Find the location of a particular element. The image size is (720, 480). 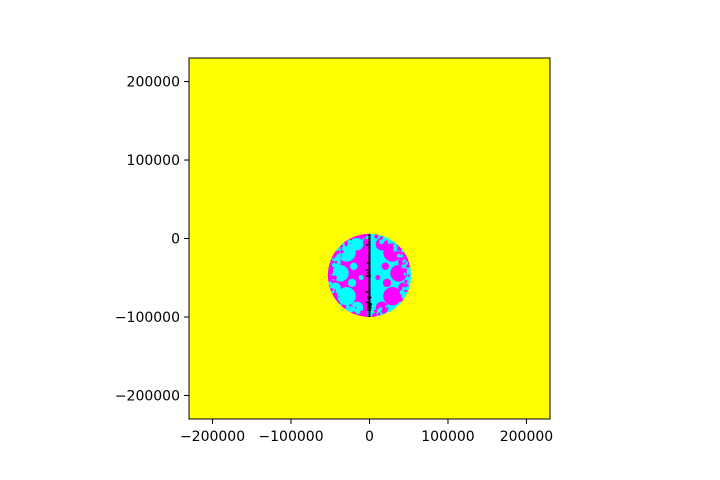

y-axis: −200000 −100000 0 100000 200000 is located at coordinates (152, 239).